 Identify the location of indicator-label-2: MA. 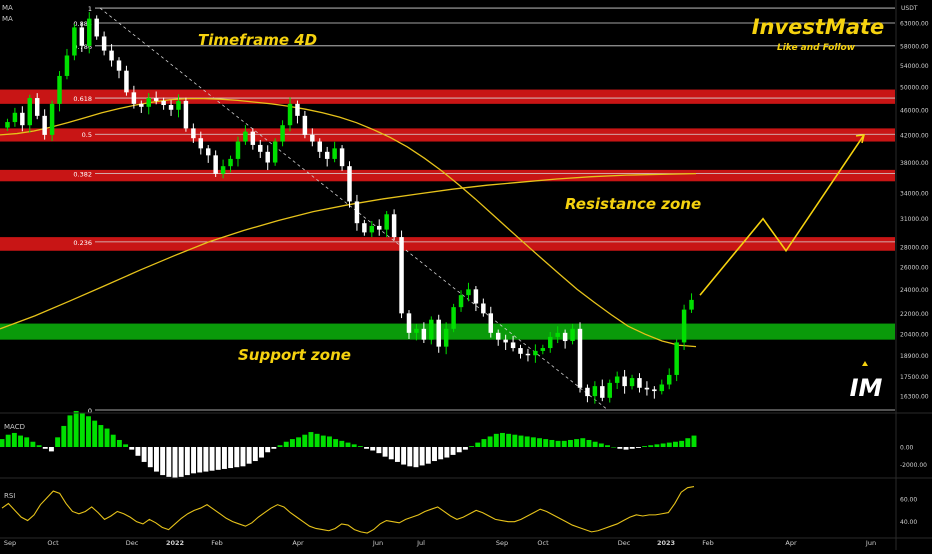
(7, 19).